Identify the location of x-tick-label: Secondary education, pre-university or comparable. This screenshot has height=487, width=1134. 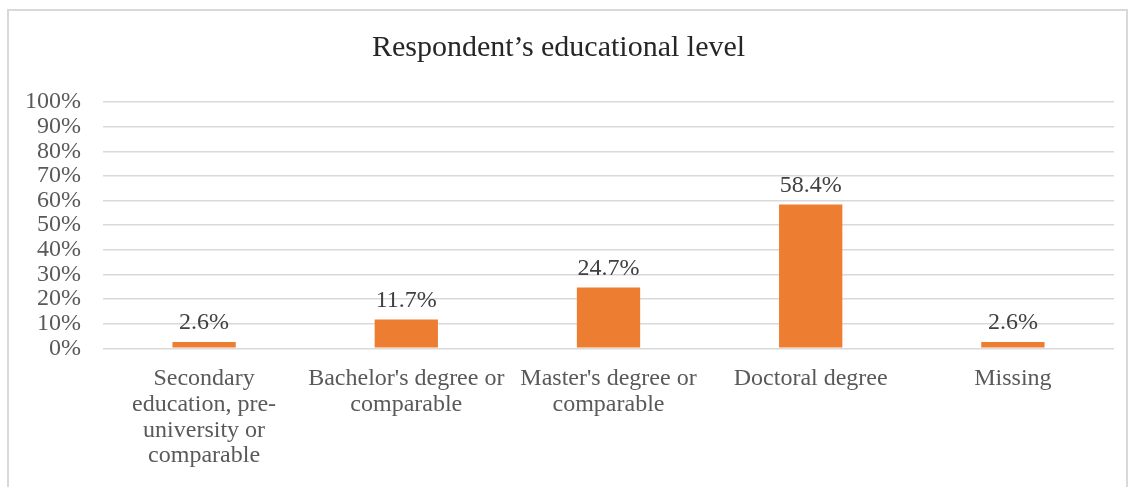
(204, 416).